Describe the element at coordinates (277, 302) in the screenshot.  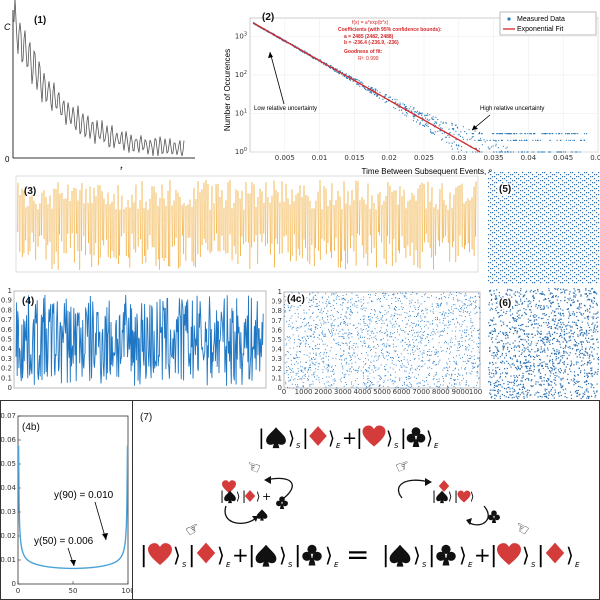
I see `p4c-y-tick-label: 0.9` at that location.